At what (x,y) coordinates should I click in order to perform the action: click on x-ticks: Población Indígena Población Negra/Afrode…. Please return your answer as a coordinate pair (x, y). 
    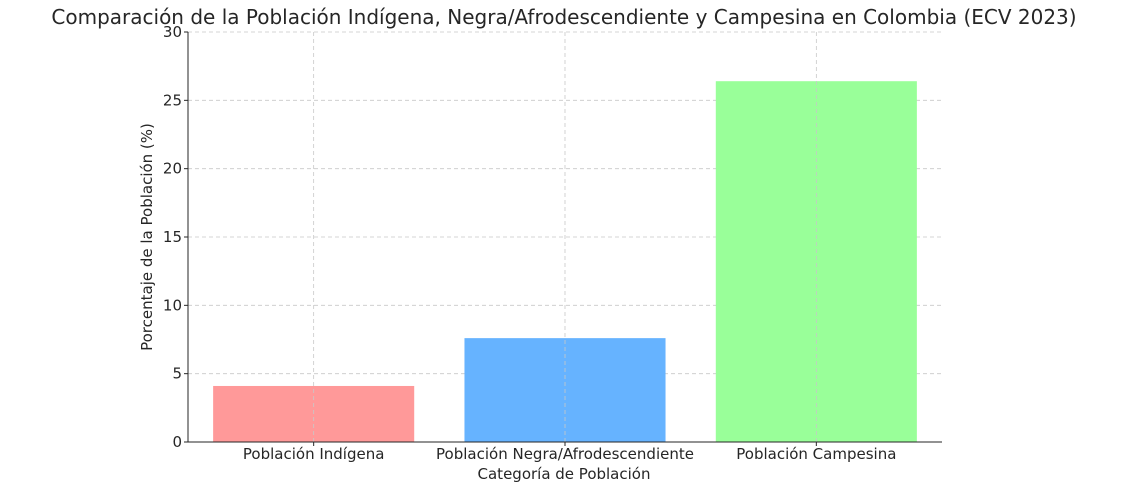
    Looking at the image, I should click on (569, 452).